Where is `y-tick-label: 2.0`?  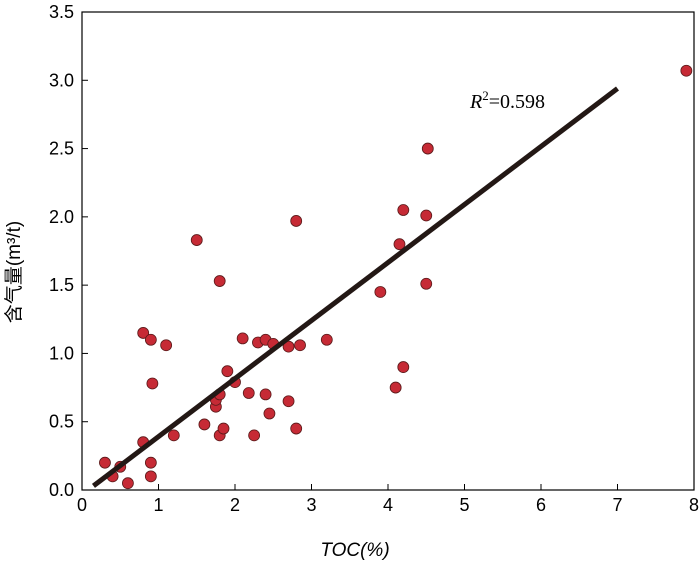
y-tick-label: 2.0 is located at coordinates (61, 217).